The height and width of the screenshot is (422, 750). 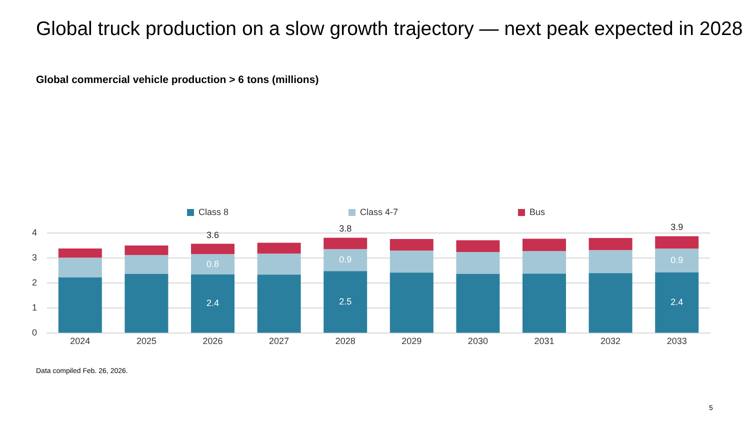 What do you see at coordinates (412, 341) in the screenshot?
I see `x-tick-label: 2029` at bounding box center [412, 341].